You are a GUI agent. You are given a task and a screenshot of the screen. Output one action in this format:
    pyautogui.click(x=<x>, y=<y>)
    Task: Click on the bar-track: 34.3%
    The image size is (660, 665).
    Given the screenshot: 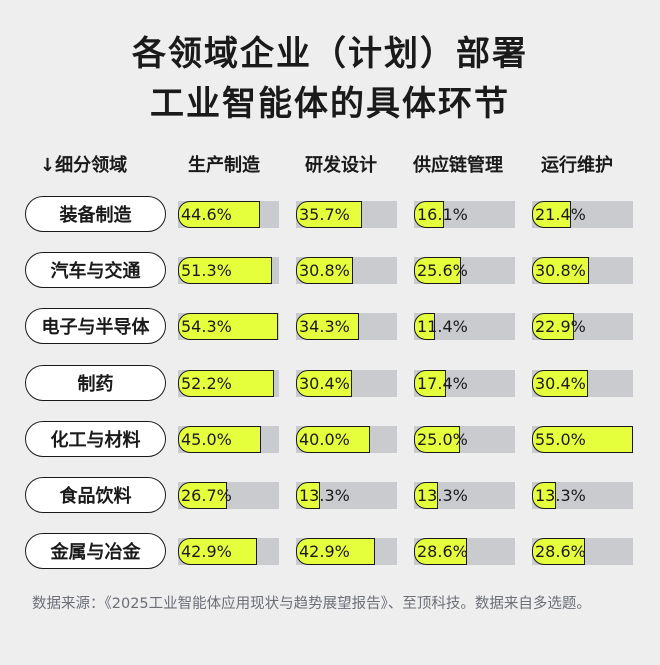 What is the action you would take?
    pyautogui.click(x=346, y=326)
    